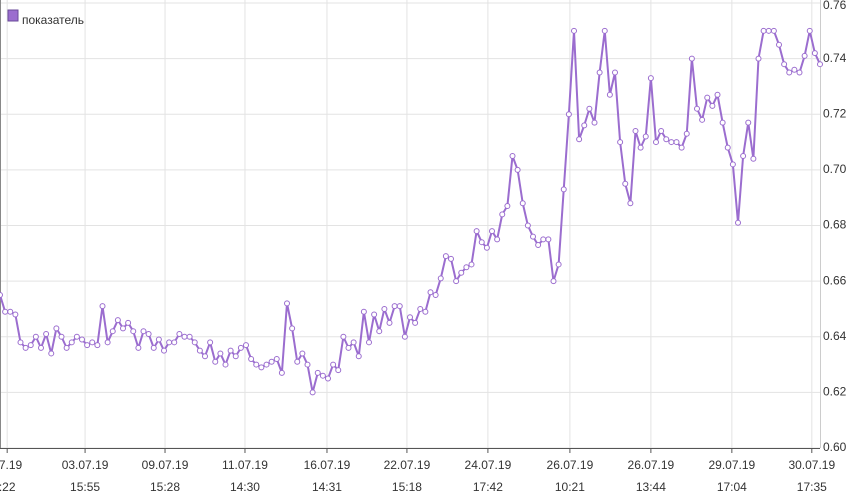  Describe the element at coordinates (327, 465) in the screenshot. I see `x-tick-label: 16.07.19` at that location.